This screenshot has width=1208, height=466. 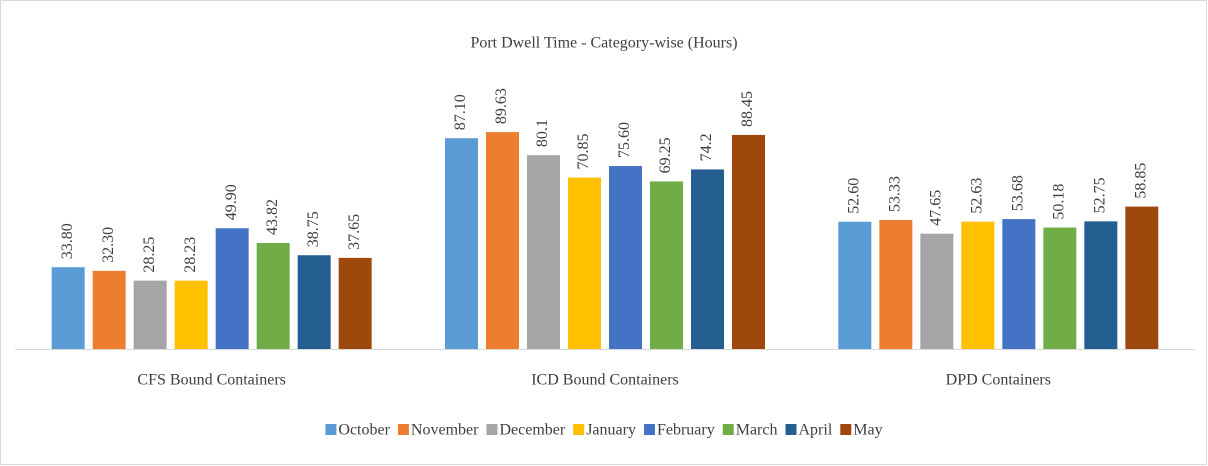 What do you see at coordinates (1100, 195) in the screenshot?
I see `data-label: 52.75` at bounding box center [1100, 195].